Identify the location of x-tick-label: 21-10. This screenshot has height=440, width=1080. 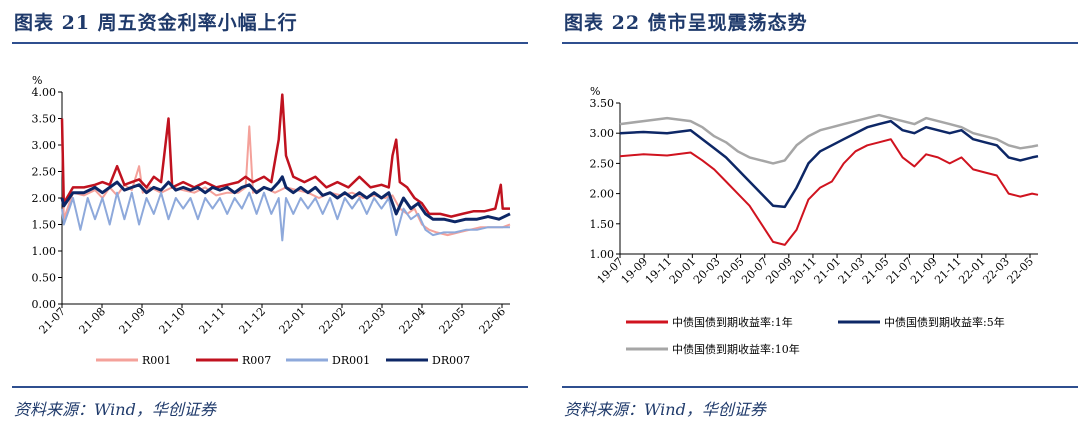
(173, 321).